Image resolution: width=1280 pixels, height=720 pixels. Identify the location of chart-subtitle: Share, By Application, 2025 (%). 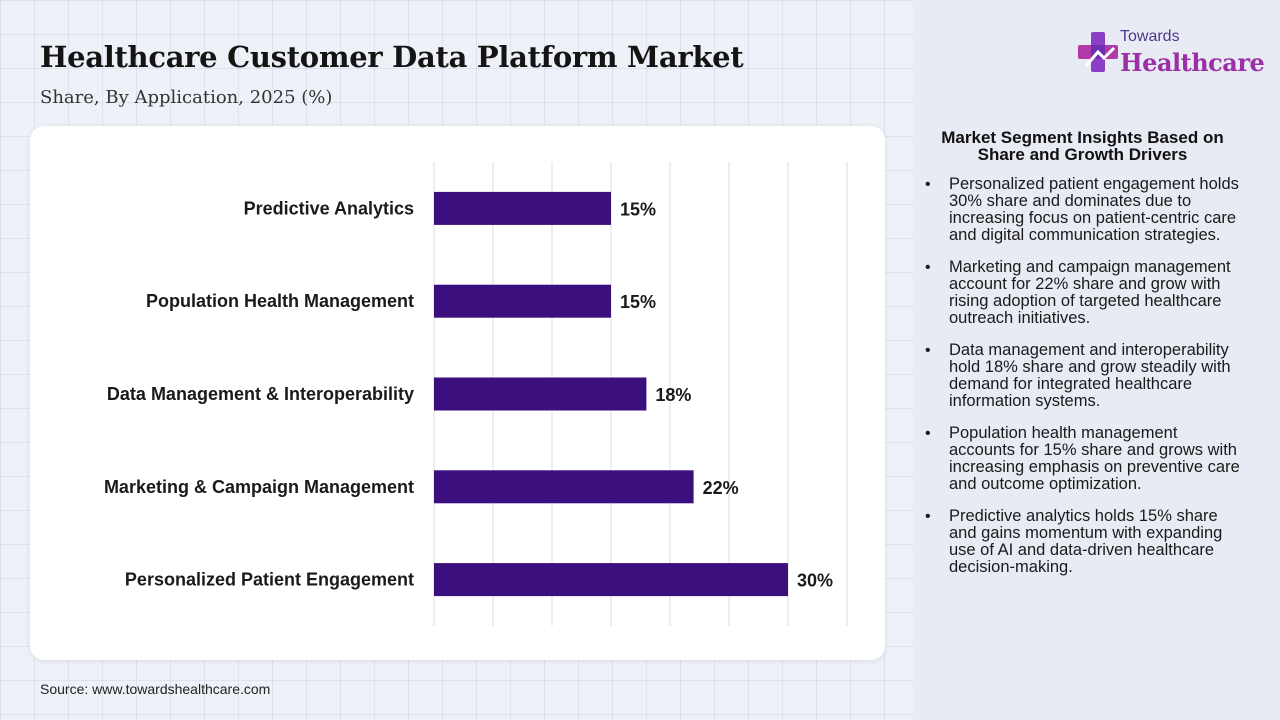
(186, 97).